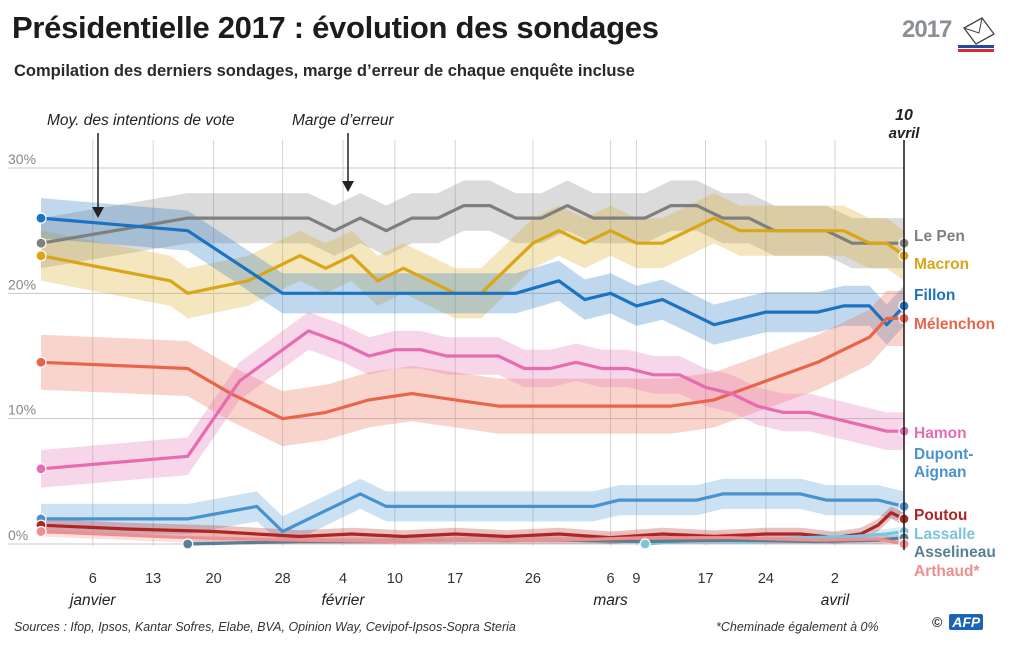 This screenshot has height=645, width=1014. What do you see at coordinates (797, 627) in the screenshot?
I see `footnote-text: *Cheminade également à 0%` at bounding box center [797, 627].